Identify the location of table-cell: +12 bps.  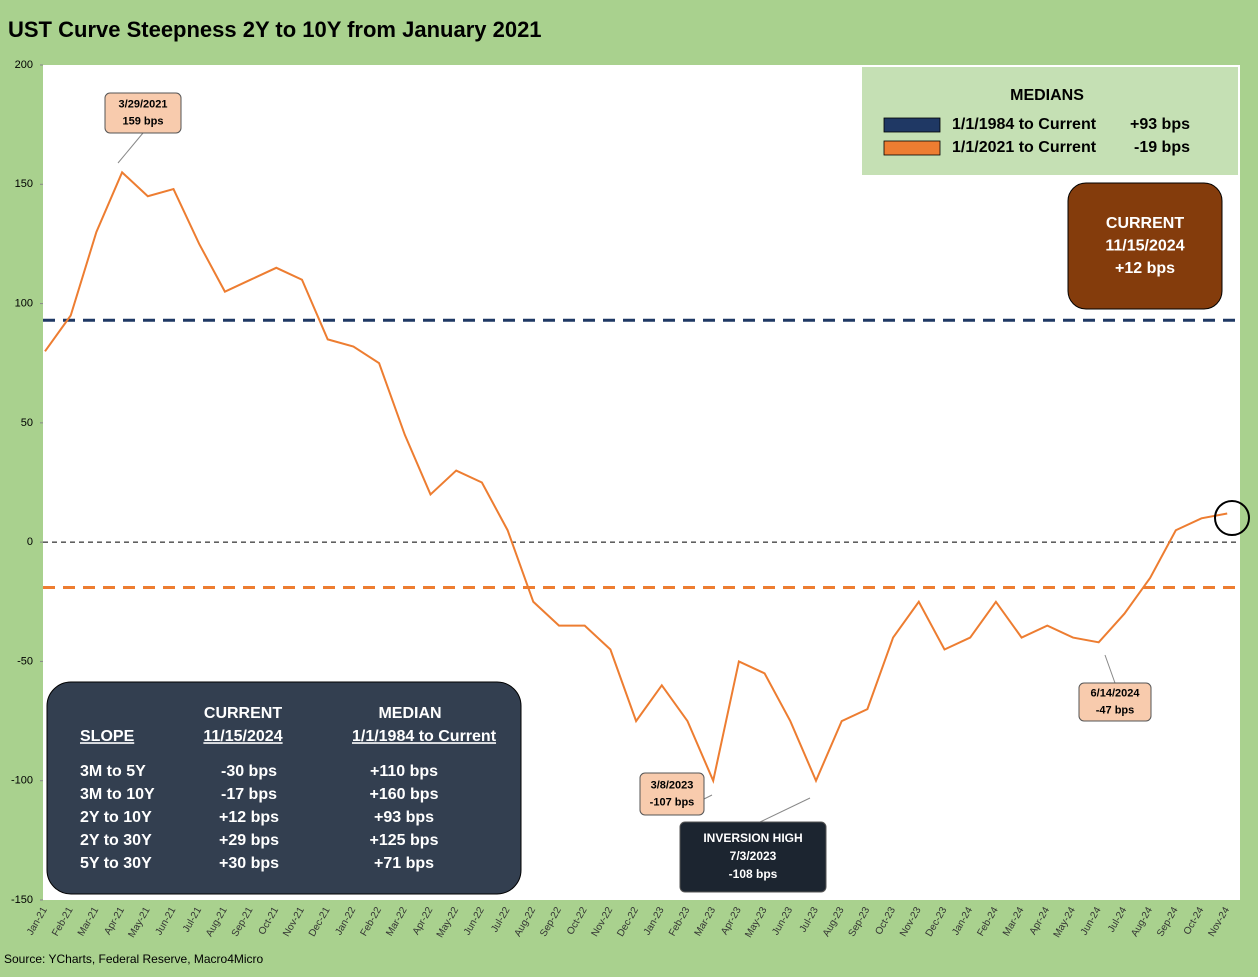
(249, 817).